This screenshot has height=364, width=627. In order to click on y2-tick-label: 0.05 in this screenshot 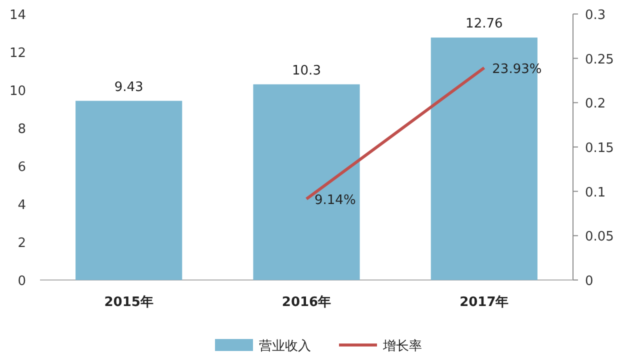, I will do `click(599, 237)`.